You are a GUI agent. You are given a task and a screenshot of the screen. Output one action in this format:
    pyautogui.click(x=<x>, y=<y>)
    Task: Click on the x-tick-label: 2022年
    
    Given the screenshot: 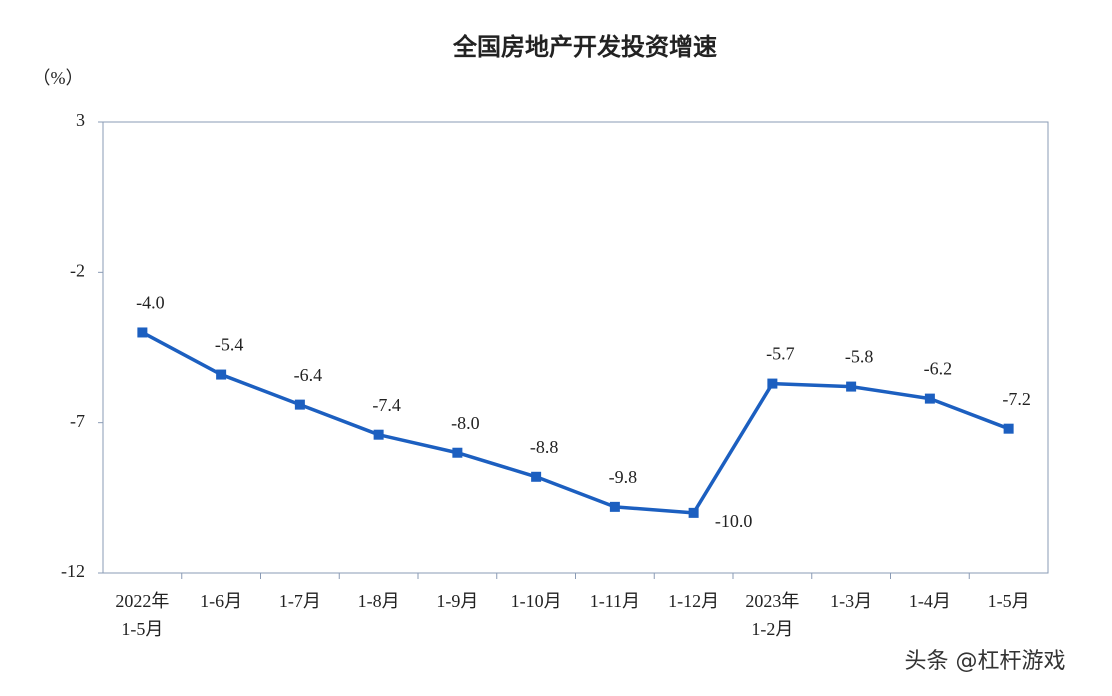 What is the action you would take?
    pyautogui.click(x=142, y=601)
    